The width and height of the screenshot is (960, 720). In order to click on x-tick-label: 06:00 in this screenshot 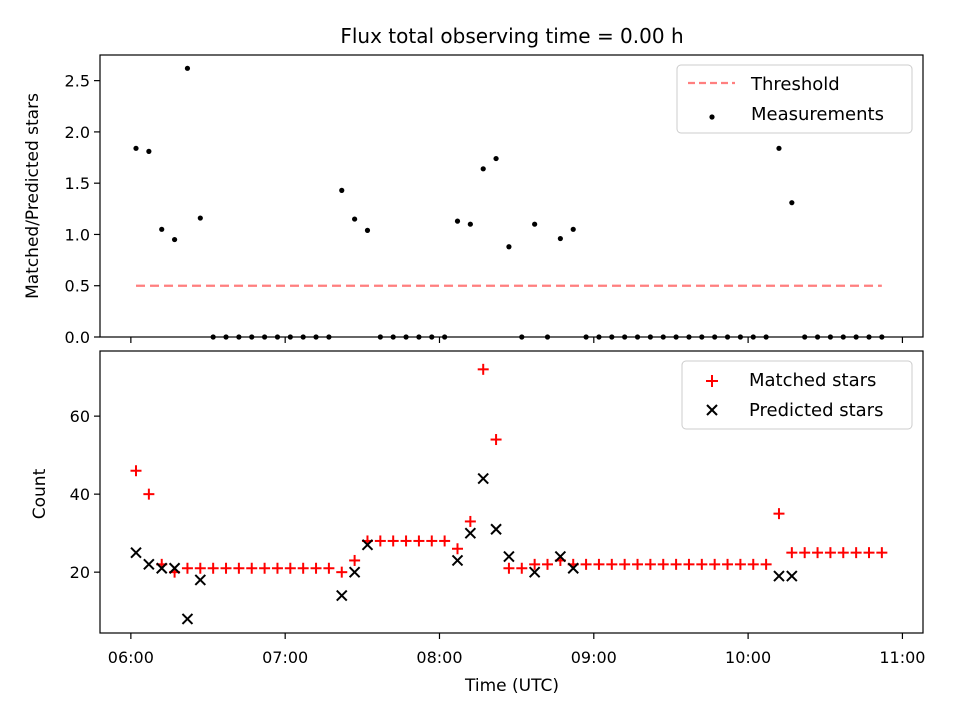, I will do `click(131, 657)`.